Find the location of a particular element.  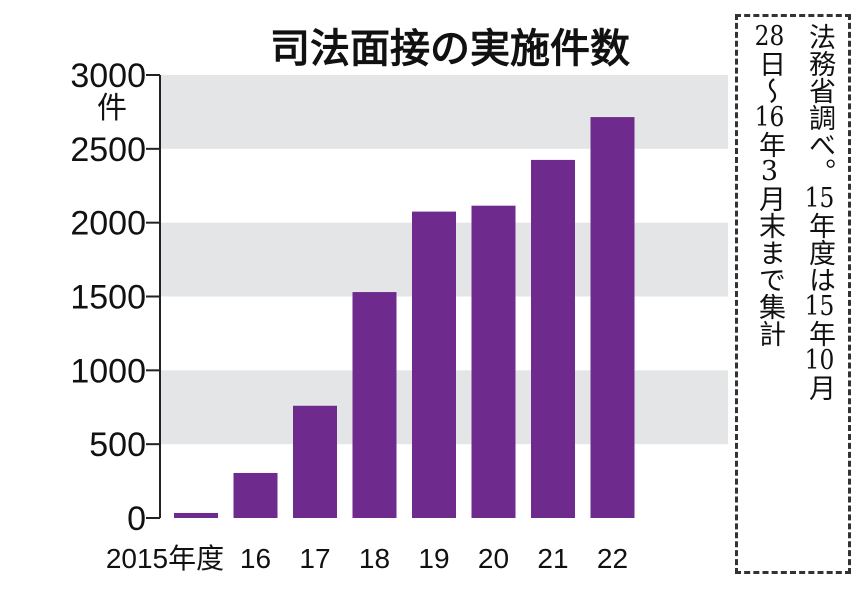

y-tick-label: 2000 is located at coordinates (108, 224).